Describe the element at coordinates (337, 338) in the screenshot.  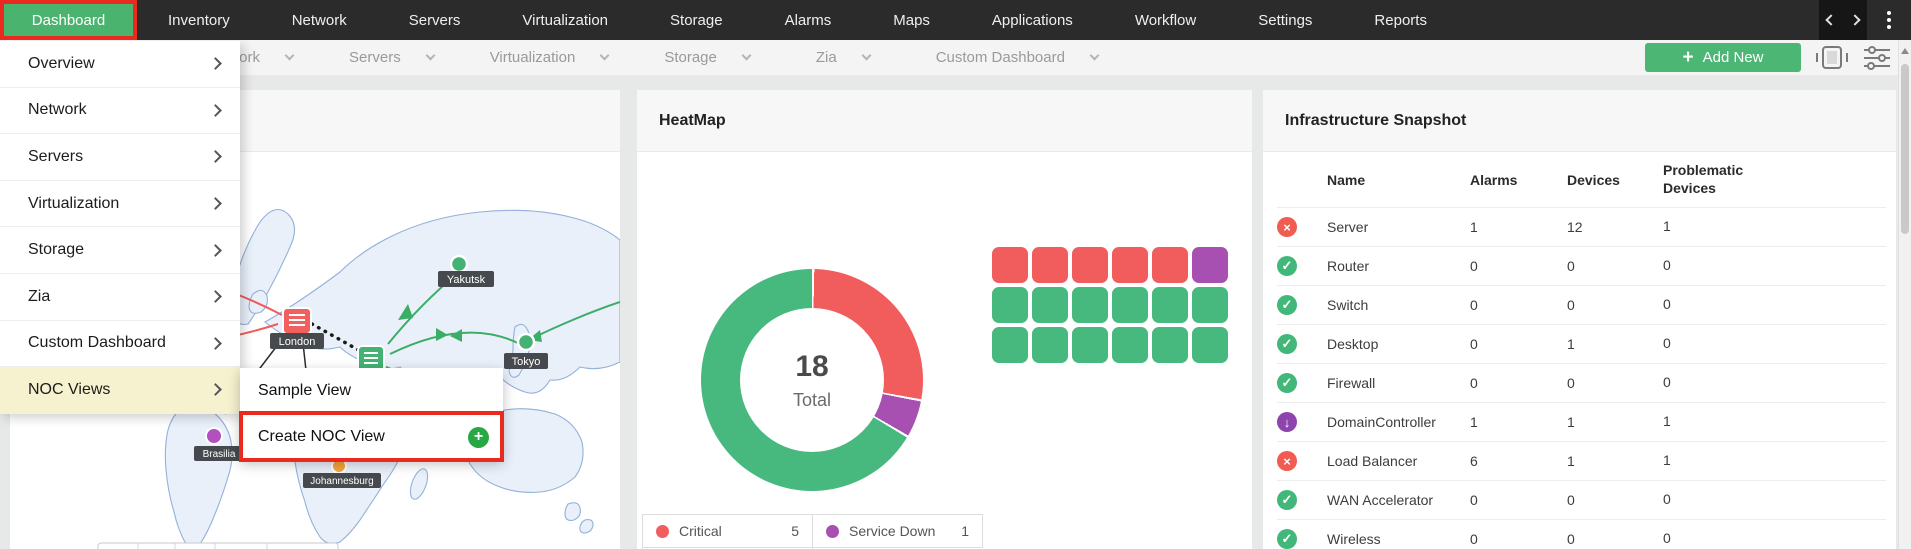
I see `map-link-dotted` at that location.